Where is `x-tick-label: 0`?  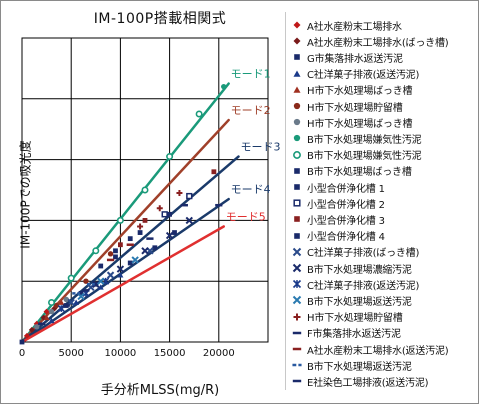
x-tick-label: 0 is located at coordinates (22, 353).